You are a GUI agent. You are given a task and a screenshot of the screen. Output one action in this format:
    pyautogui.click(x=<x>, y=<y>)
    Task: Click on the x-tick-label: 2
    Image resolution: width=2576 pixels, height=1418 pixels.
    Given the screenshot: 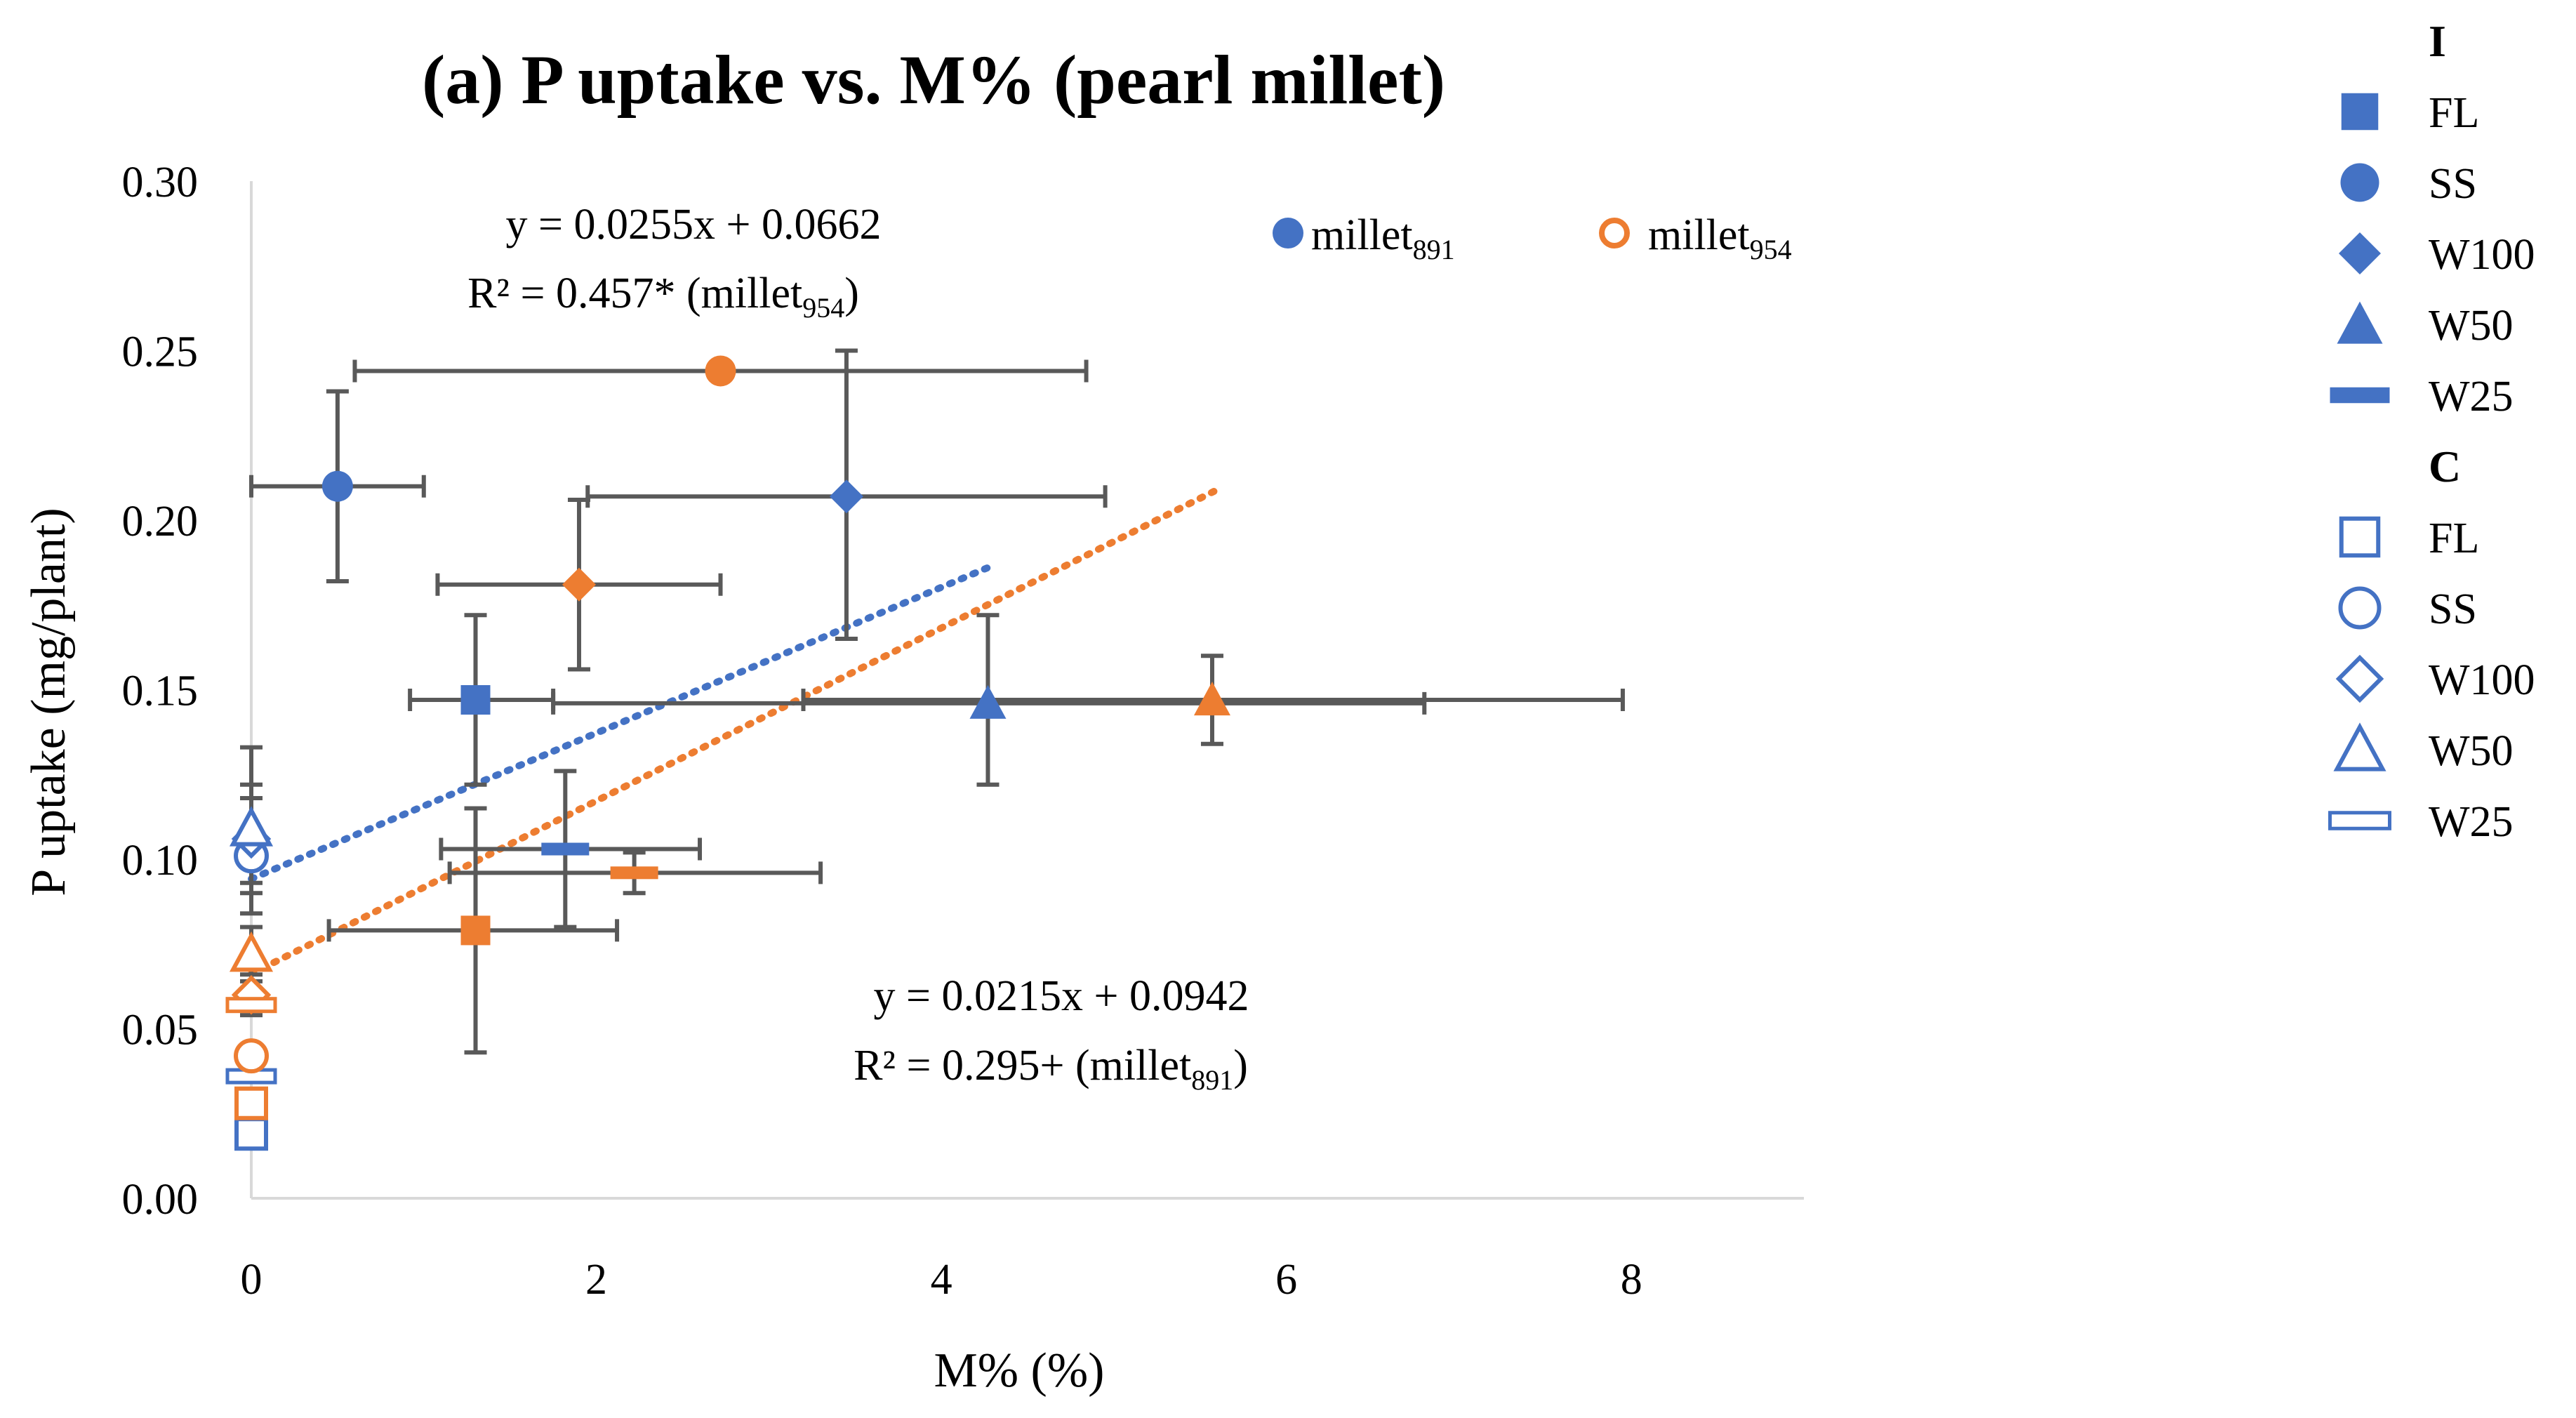 What is the action you would take?
    pyautogui.click(x=596, y=1280)
    